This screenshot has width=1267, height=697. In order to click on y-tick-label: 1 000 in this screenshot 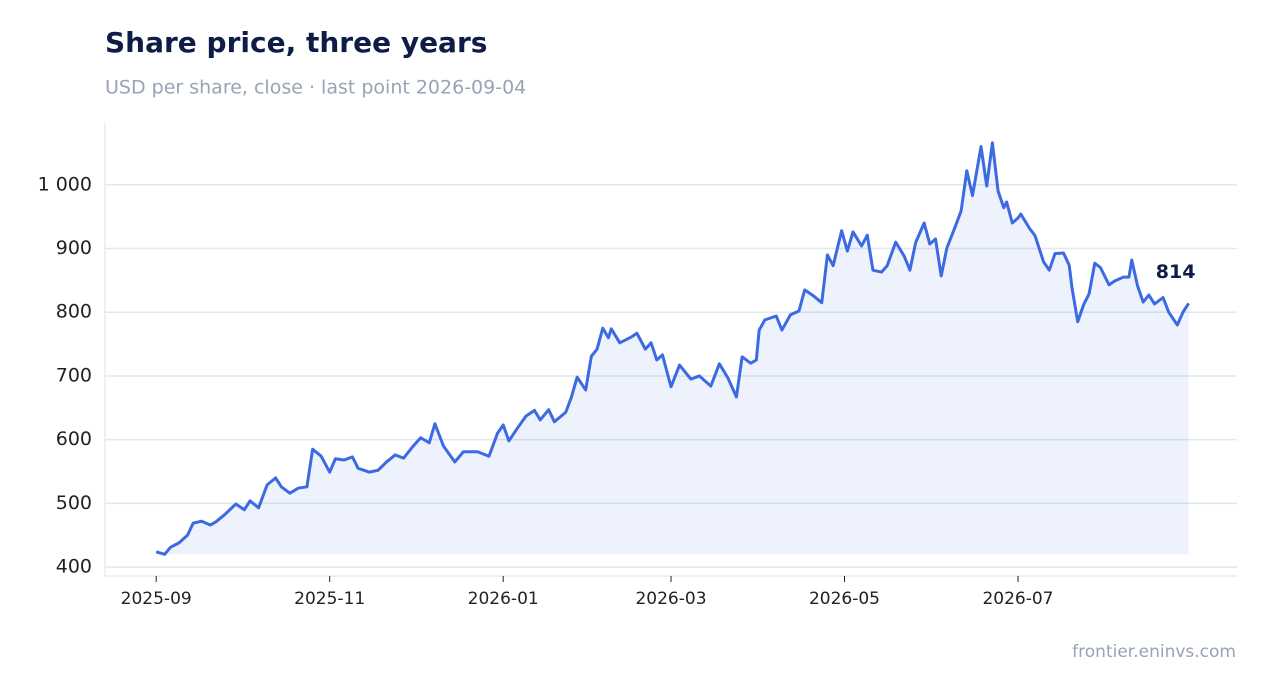, I will do `click(65, 184)`.